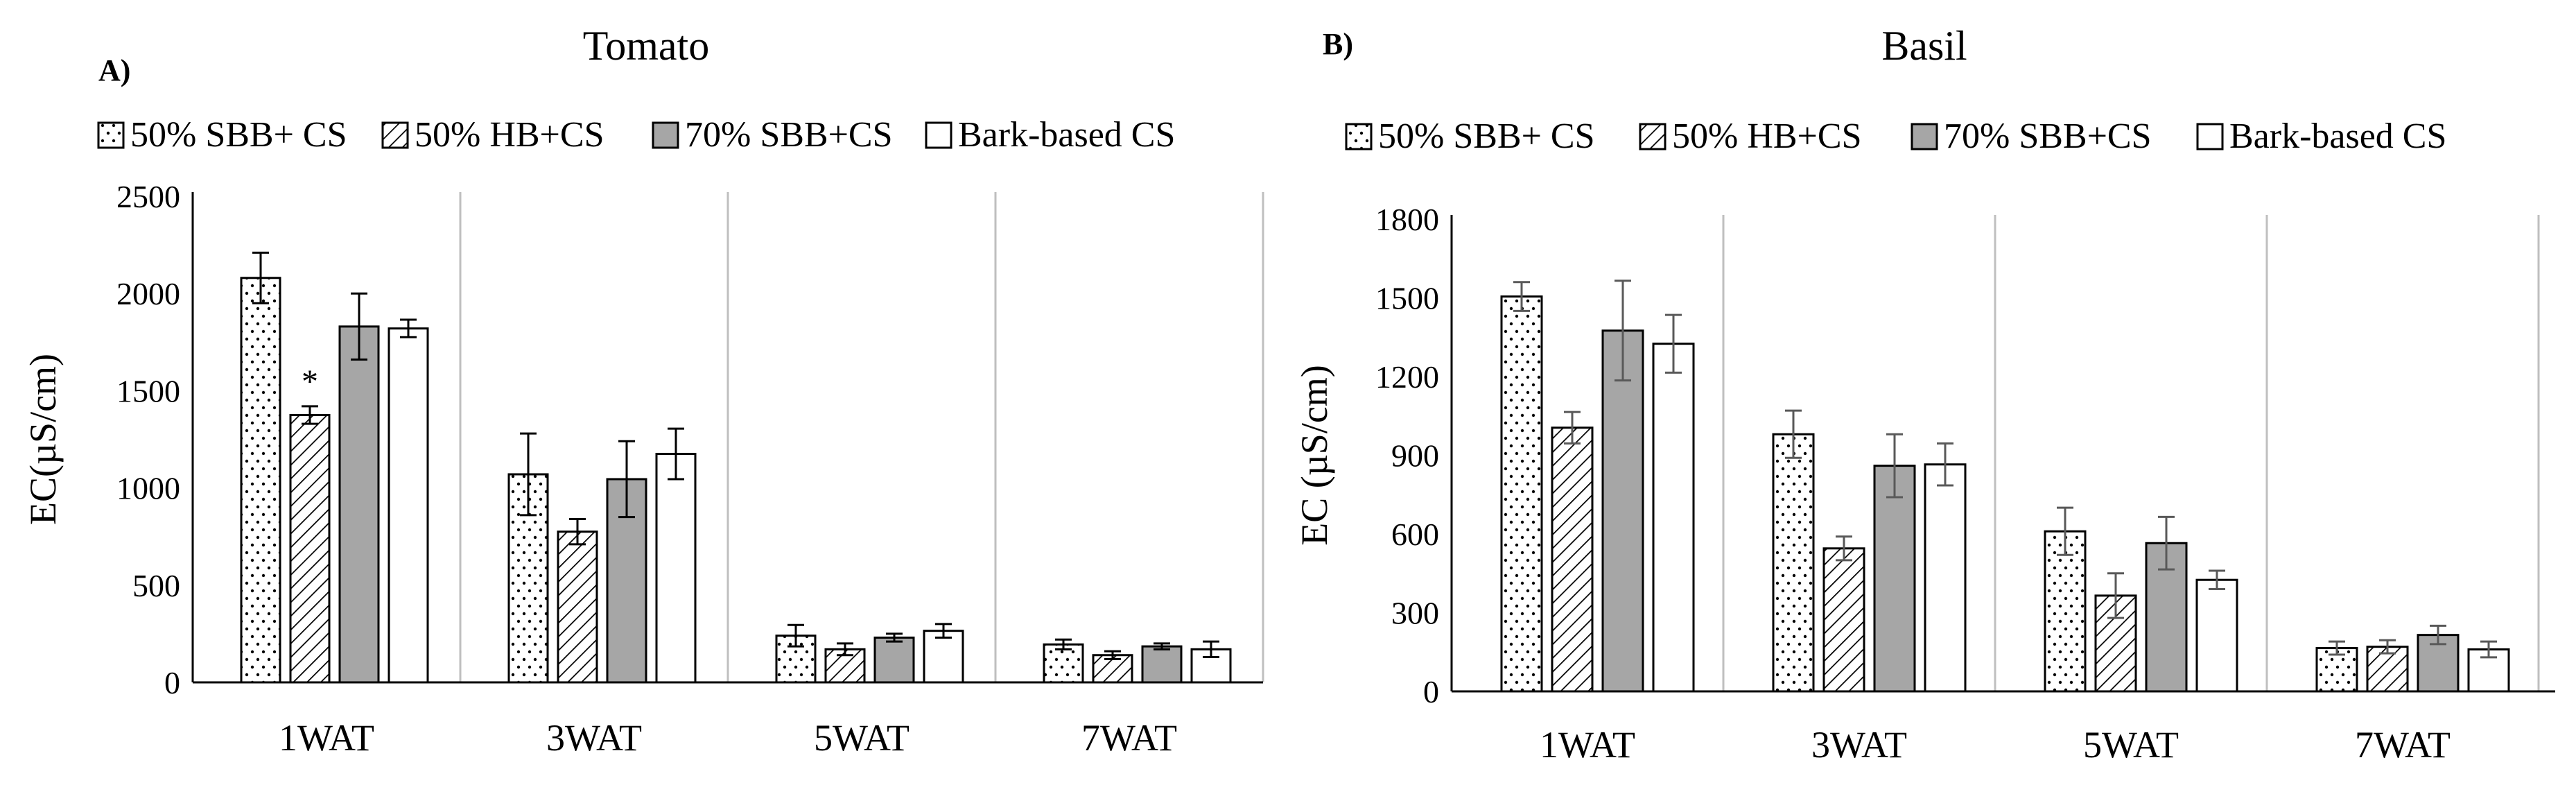  I want to click on y-axis-label: EC(µS/cm), so click(43, 439).